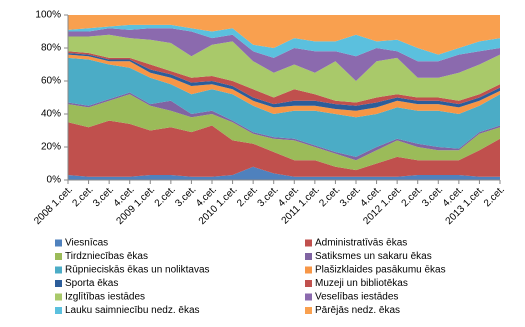  I want to click on legend-label: Izglītības iestādes, so click(105, 297).